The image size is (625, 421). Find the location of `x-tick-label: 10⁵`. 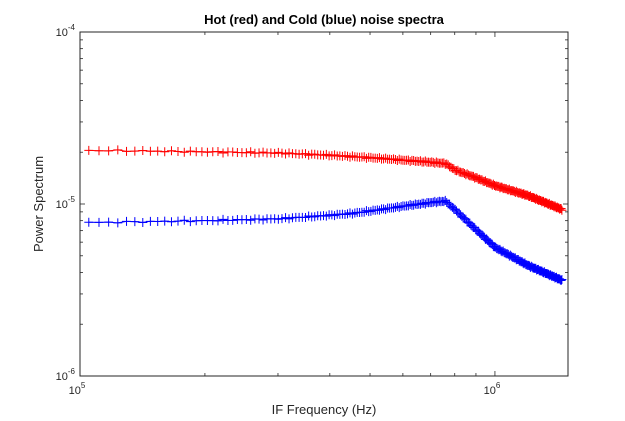

x-tick-label: 10⁵ is located at coordinates (77, 389).